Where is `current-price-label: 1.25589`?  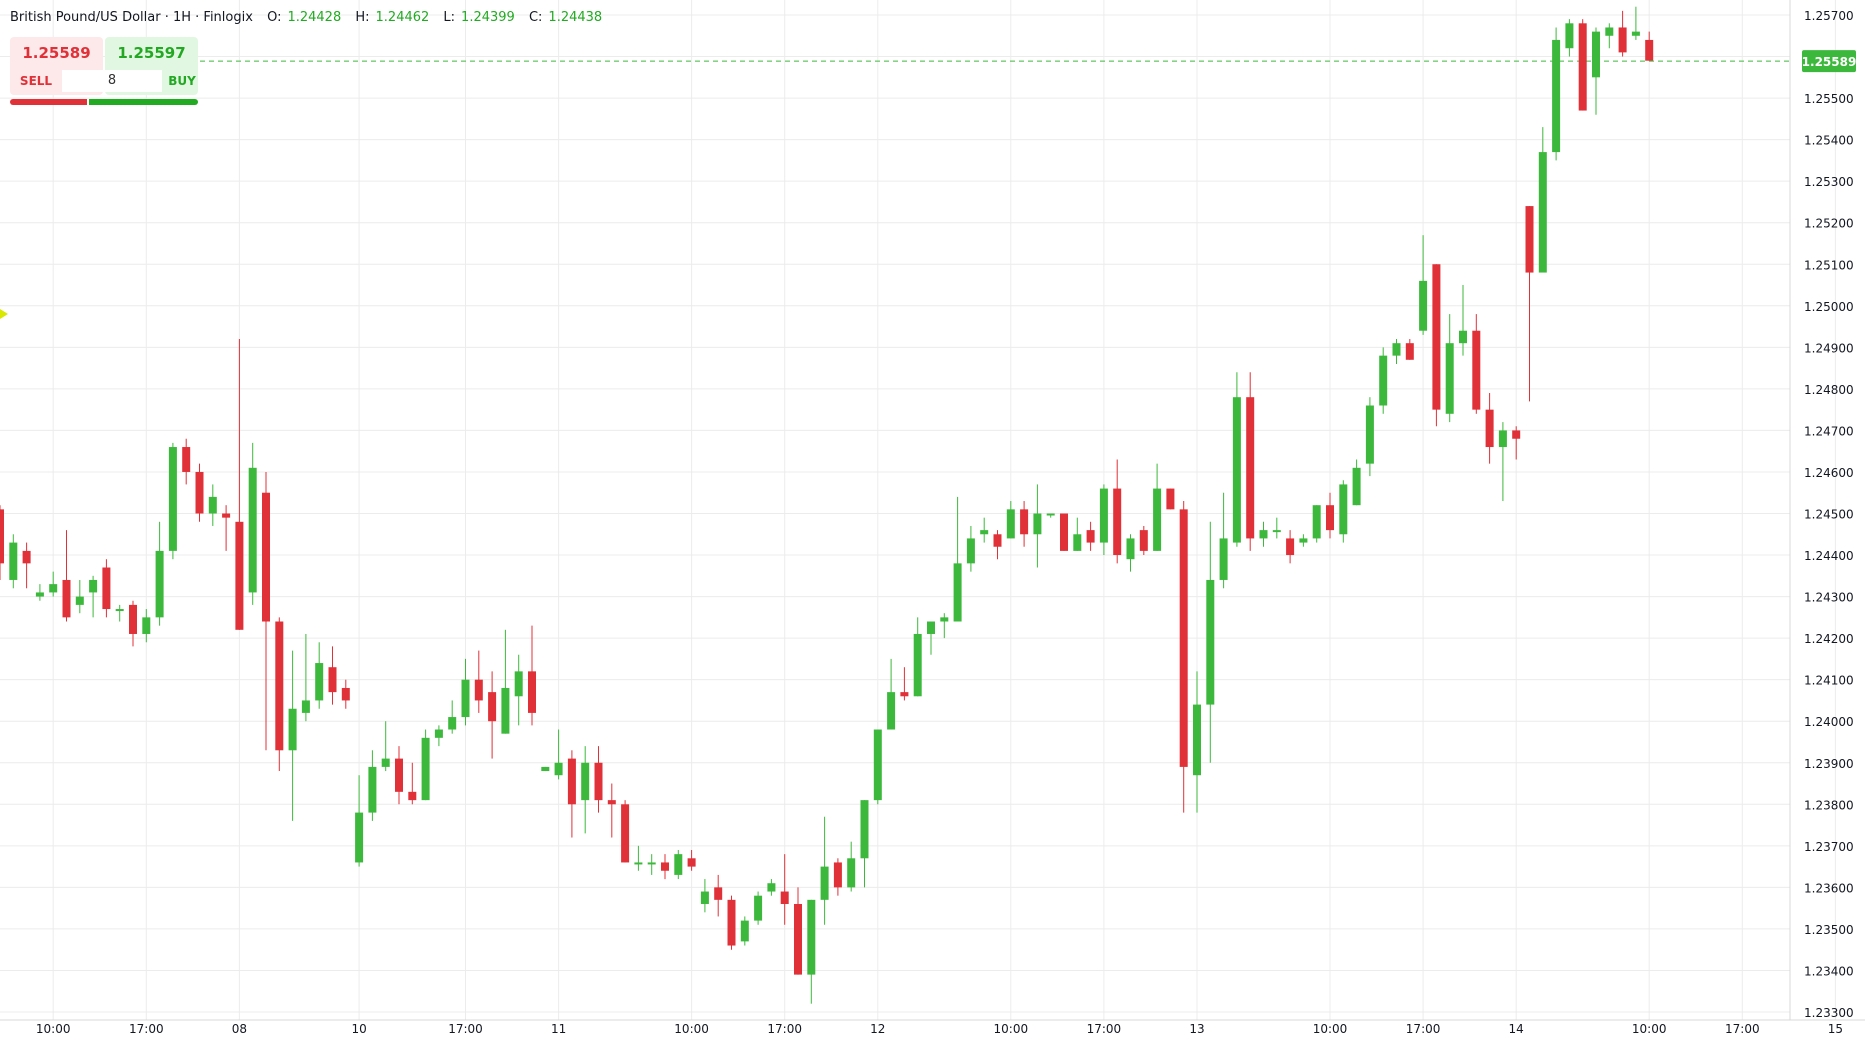
current-price-label: 1.25589 is located at coordinates (1829, 62).